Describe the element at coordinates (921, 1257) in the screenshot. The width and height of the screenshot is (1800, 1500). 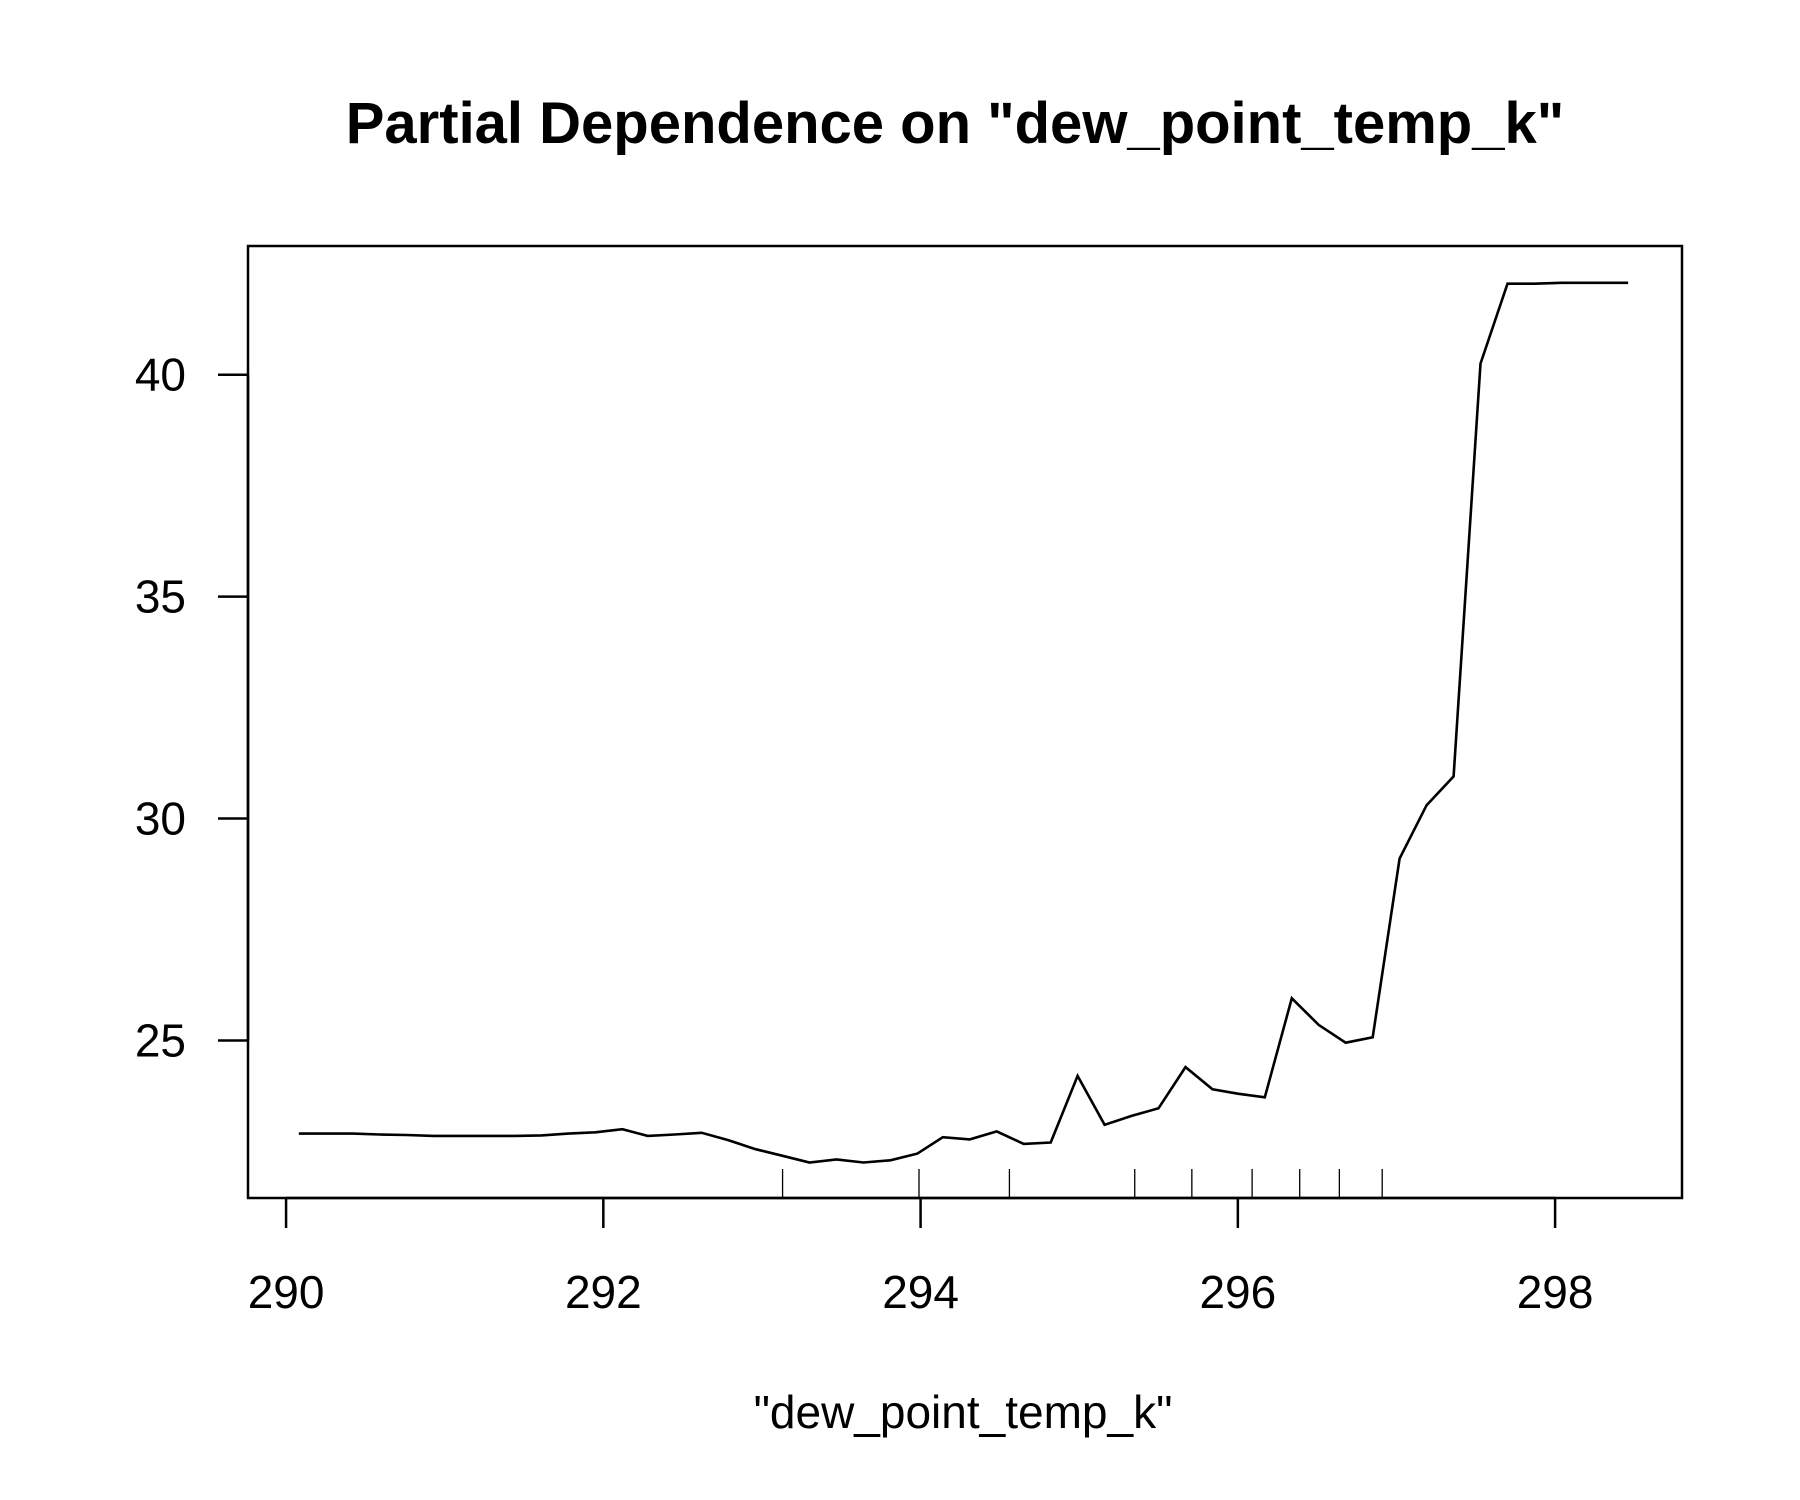
I see `x-axis: 290 292 294 296 298` at that location.